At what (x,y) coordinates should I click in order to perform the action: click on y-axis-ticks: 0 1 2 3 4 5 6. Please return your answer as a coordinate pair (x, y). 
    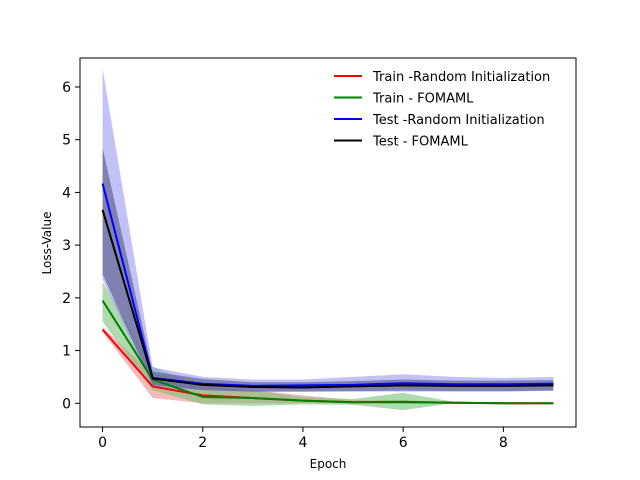
    Looking at the image, I should click on (71, 246).